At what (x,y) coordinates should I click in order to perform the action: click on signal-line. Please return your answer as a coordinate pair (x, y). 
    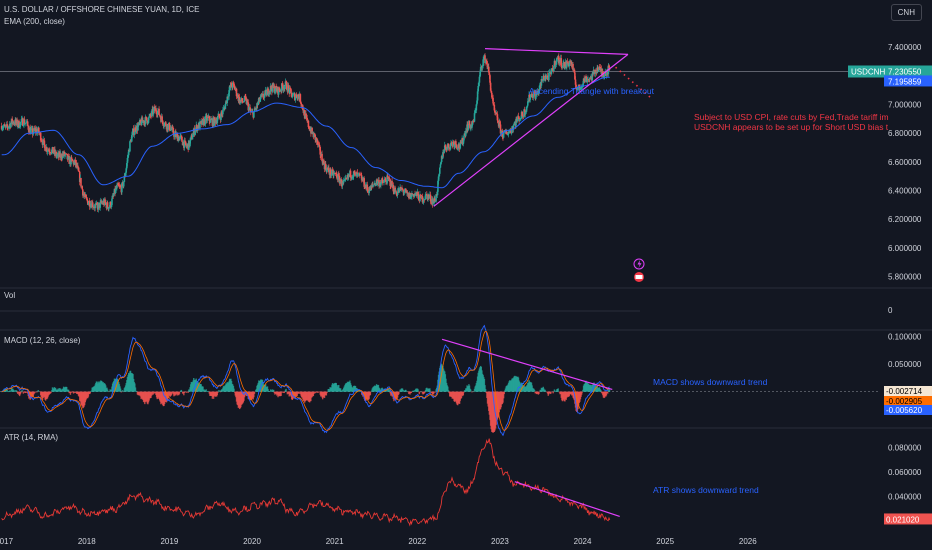
    Looking at the image, I should click on (305, 380).